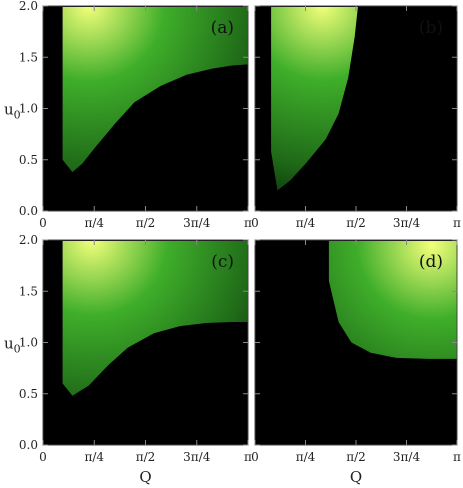 The height and width of the screenshot is (488, 463). Describe the element at coordinates (431, 28) in the screenshot. I see `panel-label: (b)` at that location.